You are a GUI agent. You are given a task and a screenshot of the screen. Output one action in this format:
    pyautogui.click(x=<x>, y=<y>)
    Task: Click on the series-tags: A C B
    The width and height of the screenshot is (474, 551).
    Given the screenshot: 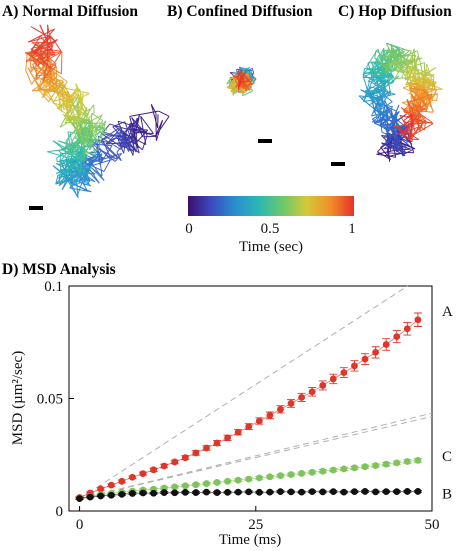 What is the action you would take?
    pyautogui.click(x=447, y=403)
    